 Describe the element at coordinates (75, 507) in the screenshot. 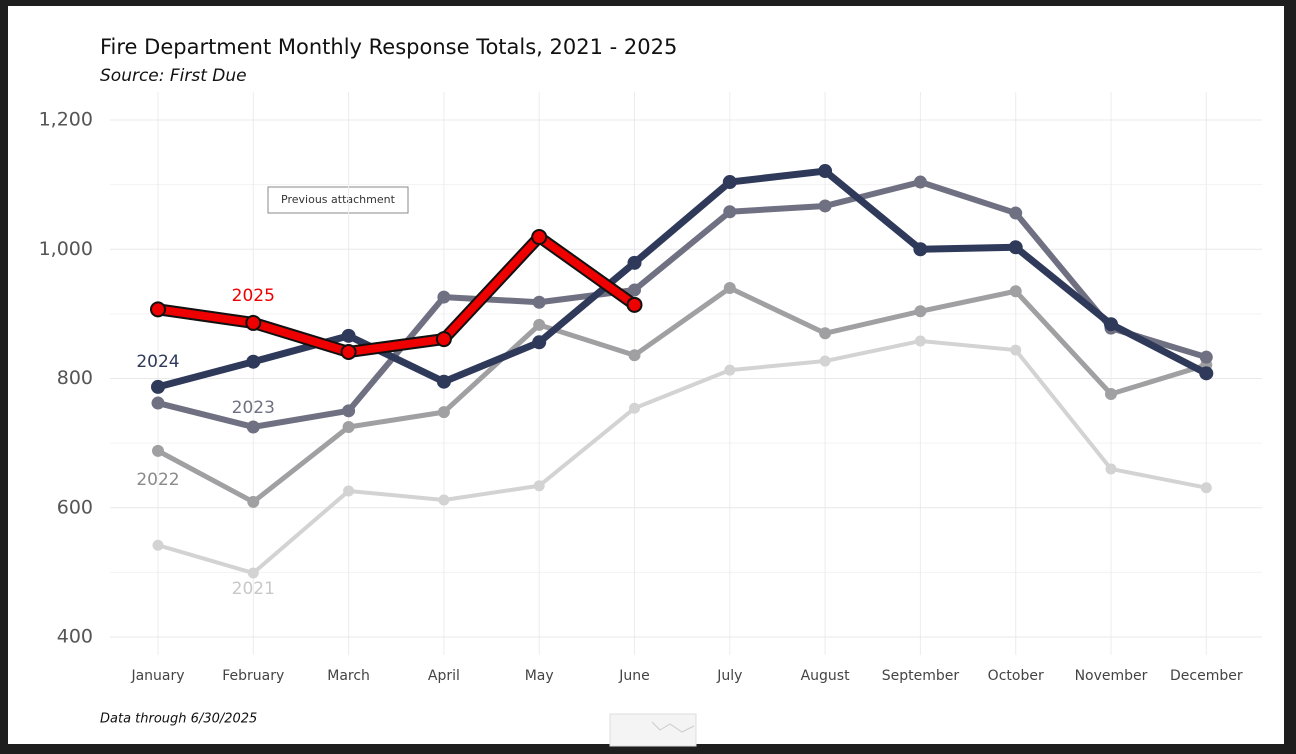

I see `y-tick-label: 600` at that location.